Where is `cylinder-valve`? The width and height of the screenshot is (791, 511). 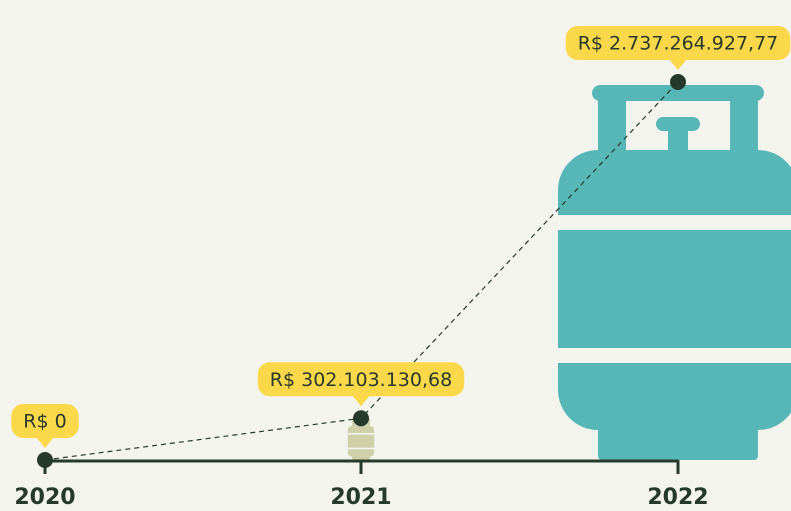 cylinder-valve is located at coordinates (678, 124).